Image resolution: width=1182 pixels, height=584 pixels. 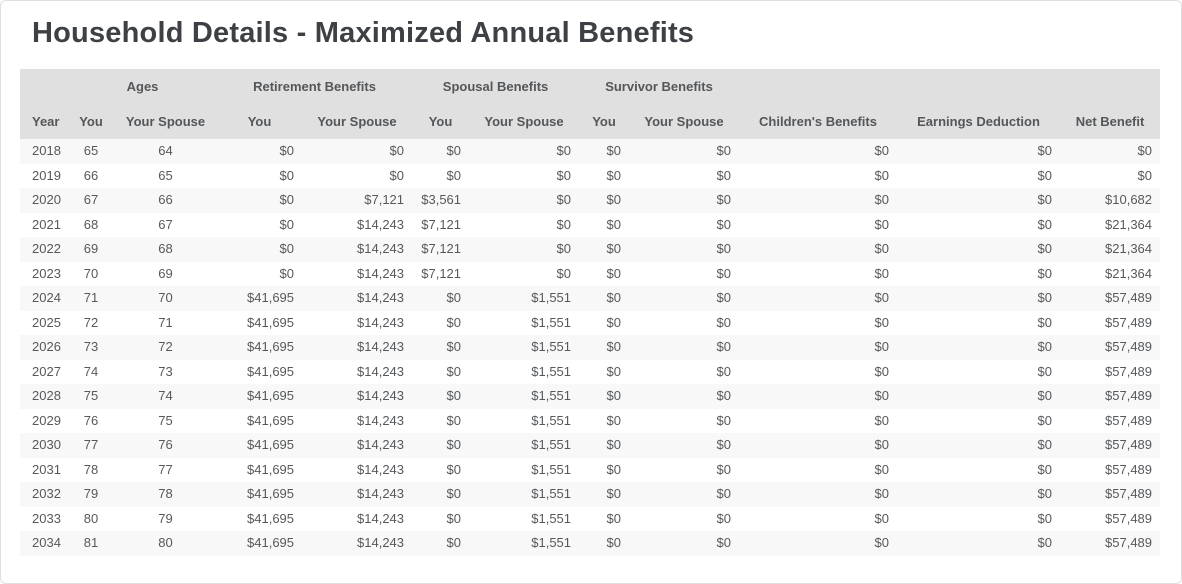 I want to click on cell-year: 2030, so click(x=46, y=444).